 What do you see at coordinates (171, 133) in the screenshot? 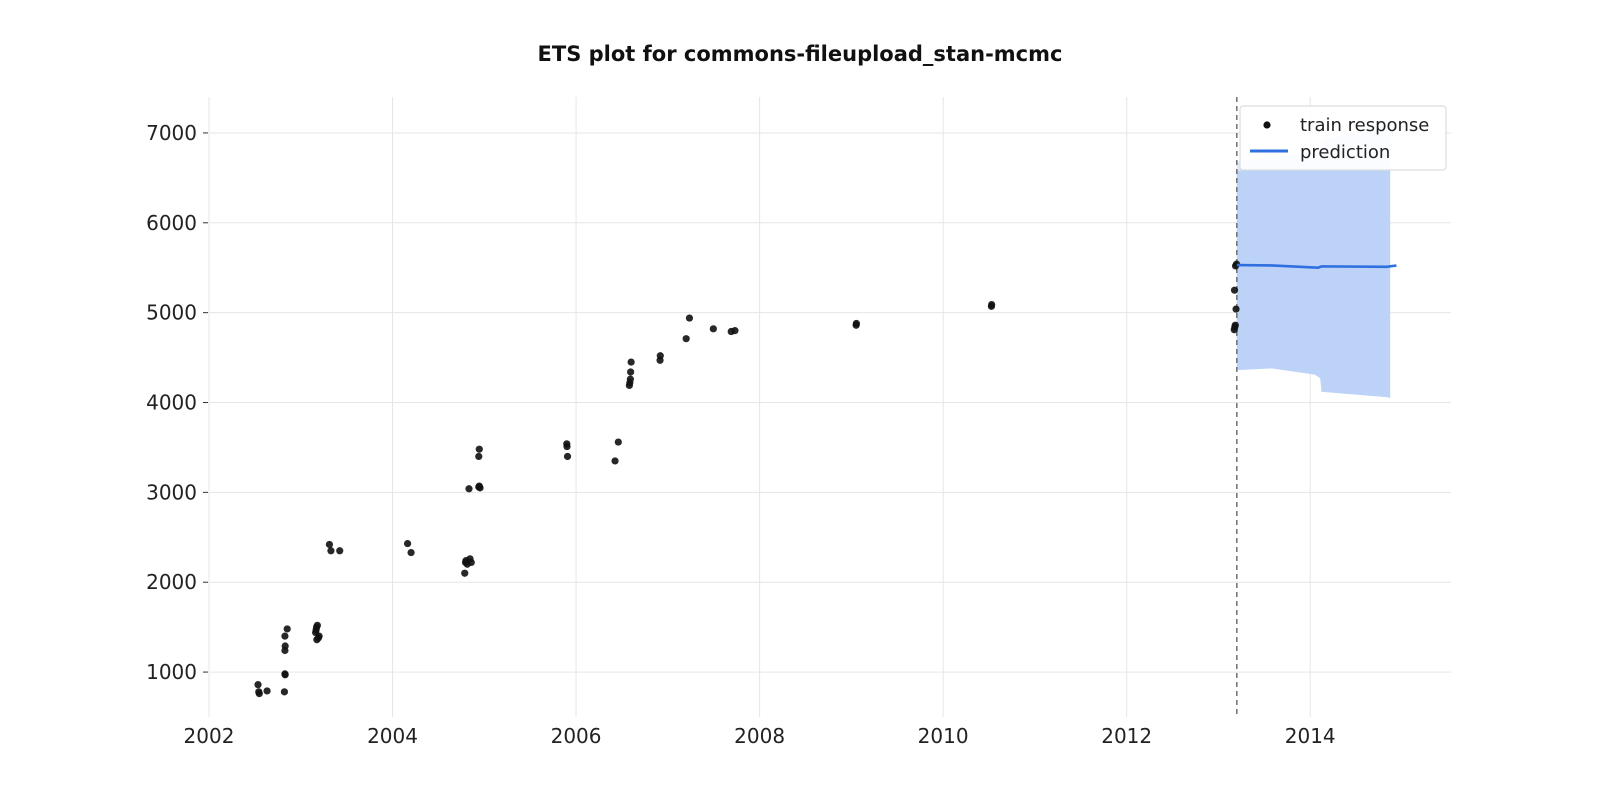
I see `y-tick-label: 7000` at bounding box center [171, 133].